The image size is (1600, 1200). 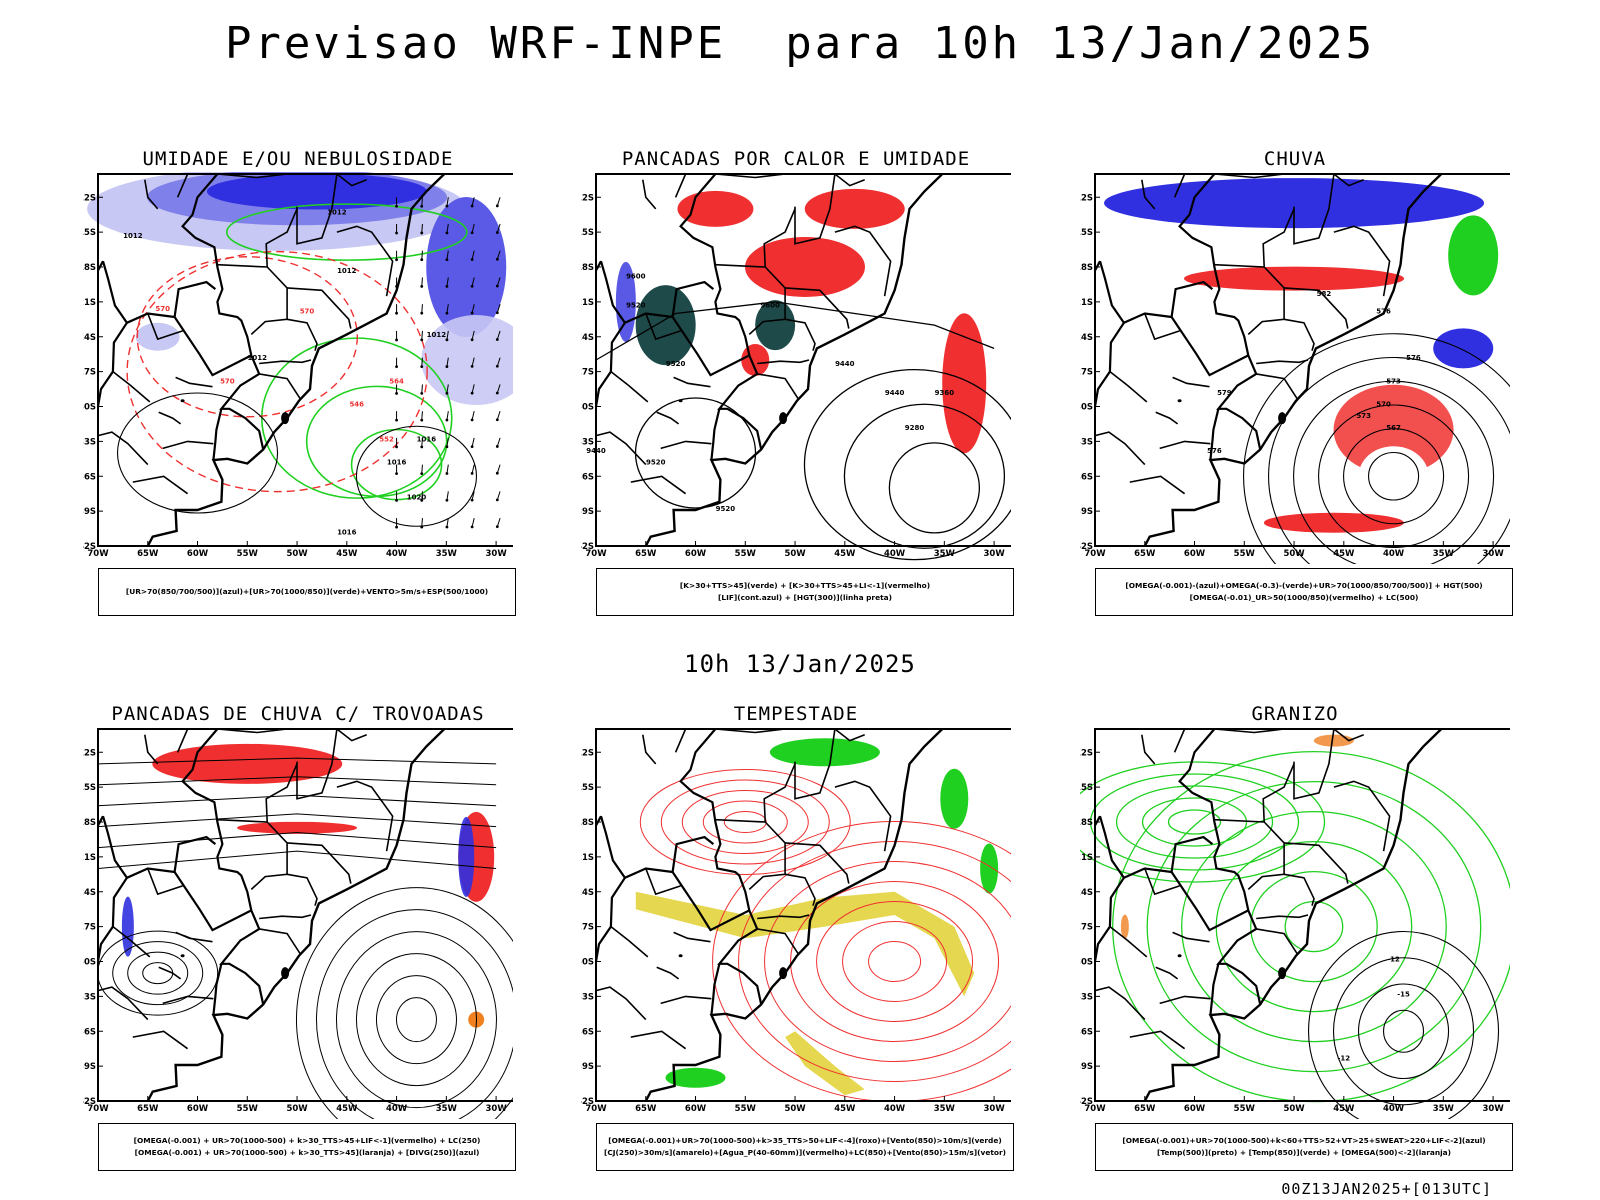 What do you see at coordinates (298, 714) in the screenshot?
I see `panel-title: PANCADAS DE CHUVA C/ TROVOADAS` at bounding box center [298, 714].